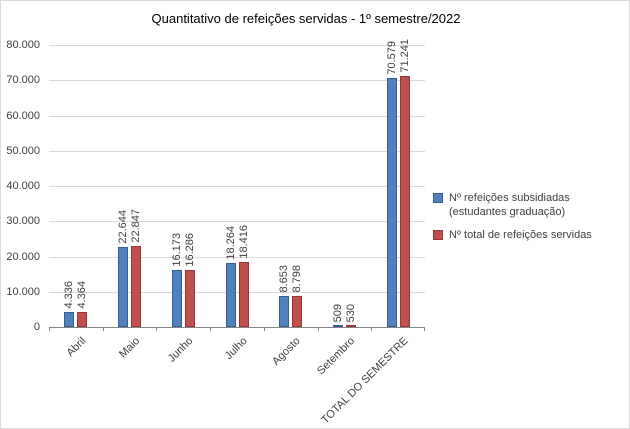 The height and width of the screenshot is (429, 630). I want to click on bar-value-label: 4.336, so click(69, 295).